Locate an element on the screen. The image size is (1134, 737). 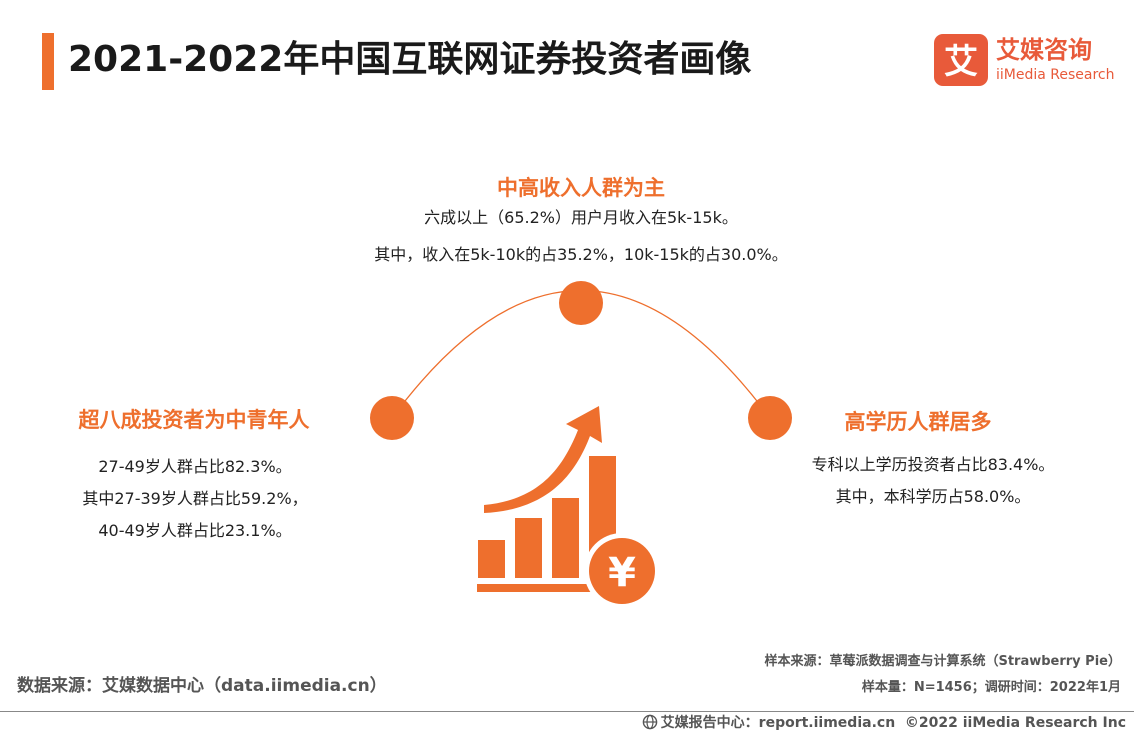
left-line-1: 27-49岁人群占比82.3%。 is located at coordinates (195, 466).